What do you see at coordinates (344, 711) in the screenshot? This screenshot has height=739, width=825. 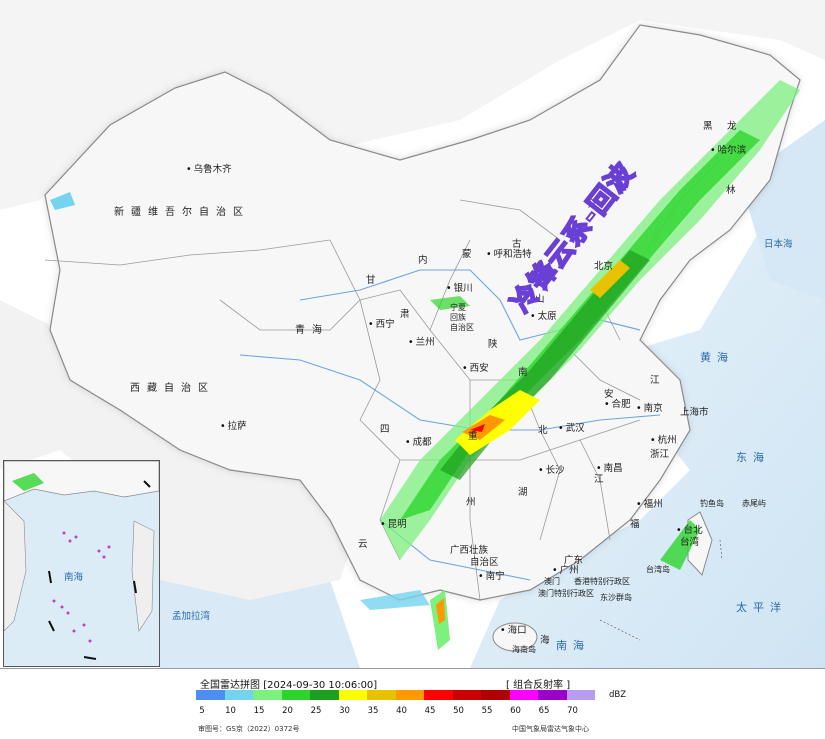 I see `legend-tick-label: 30` at bounding box center [344, 711].